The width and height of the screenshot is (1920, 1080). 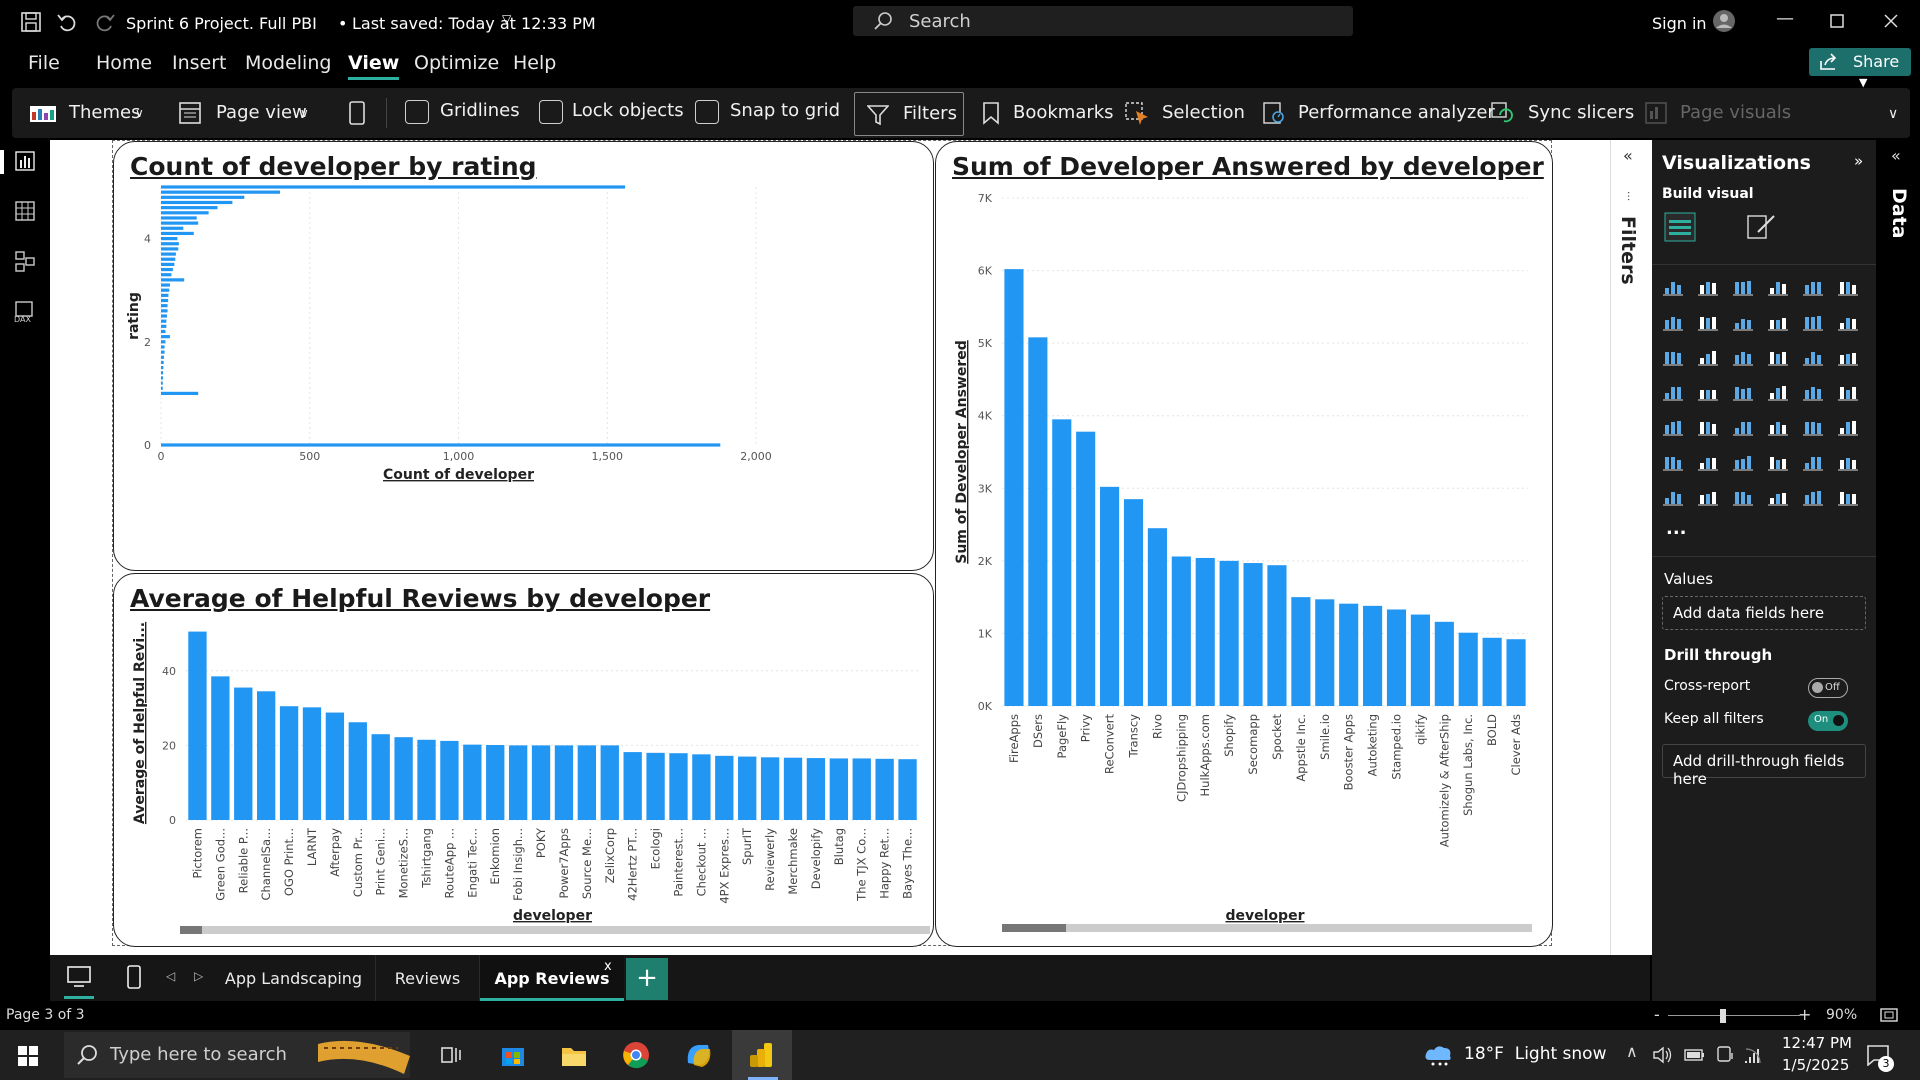 What do you see at coordinates (288, 63) in the screenshot?
I see `menu-modeling: Modeling` at bounding box center [288, 63].